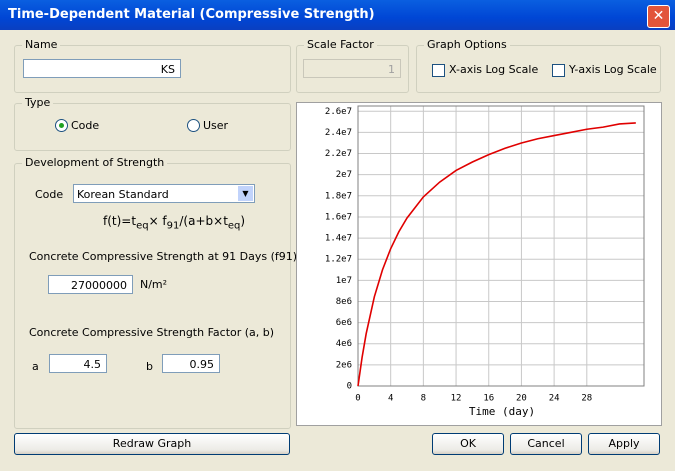  I want to click on checkbox-label: X-axis Log Scale, so click(494, 69).